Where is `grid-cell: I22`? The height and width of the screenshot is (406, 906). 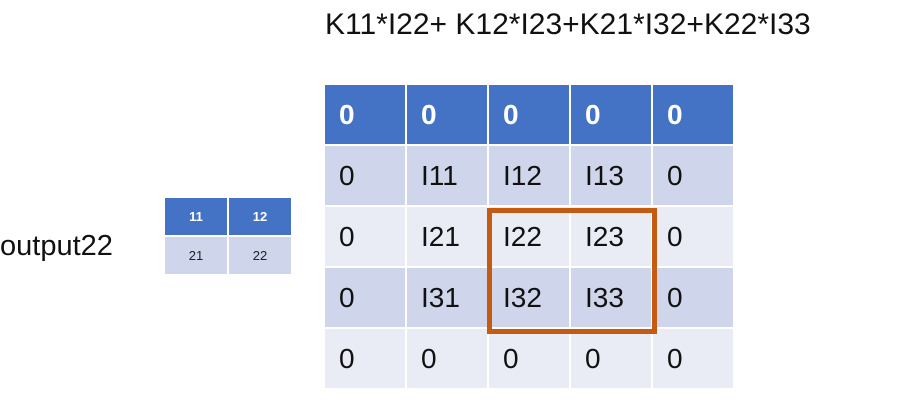 grid-cell: I22 is located at coordinates (529, 236).